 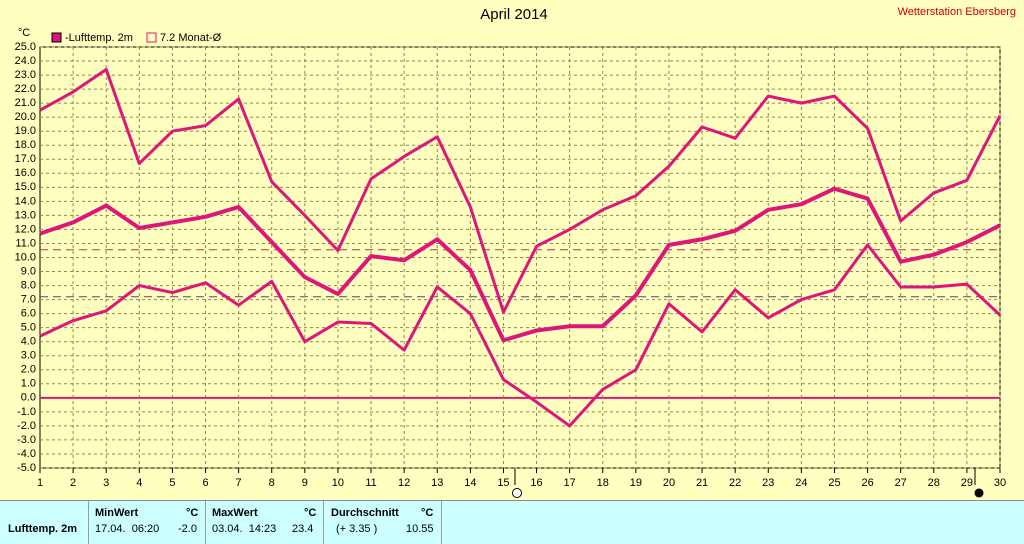 What do you see at coordinates (636, 483) in the screenshot?
I see `x-tick-label: 19` at bounding box center [636, 483].